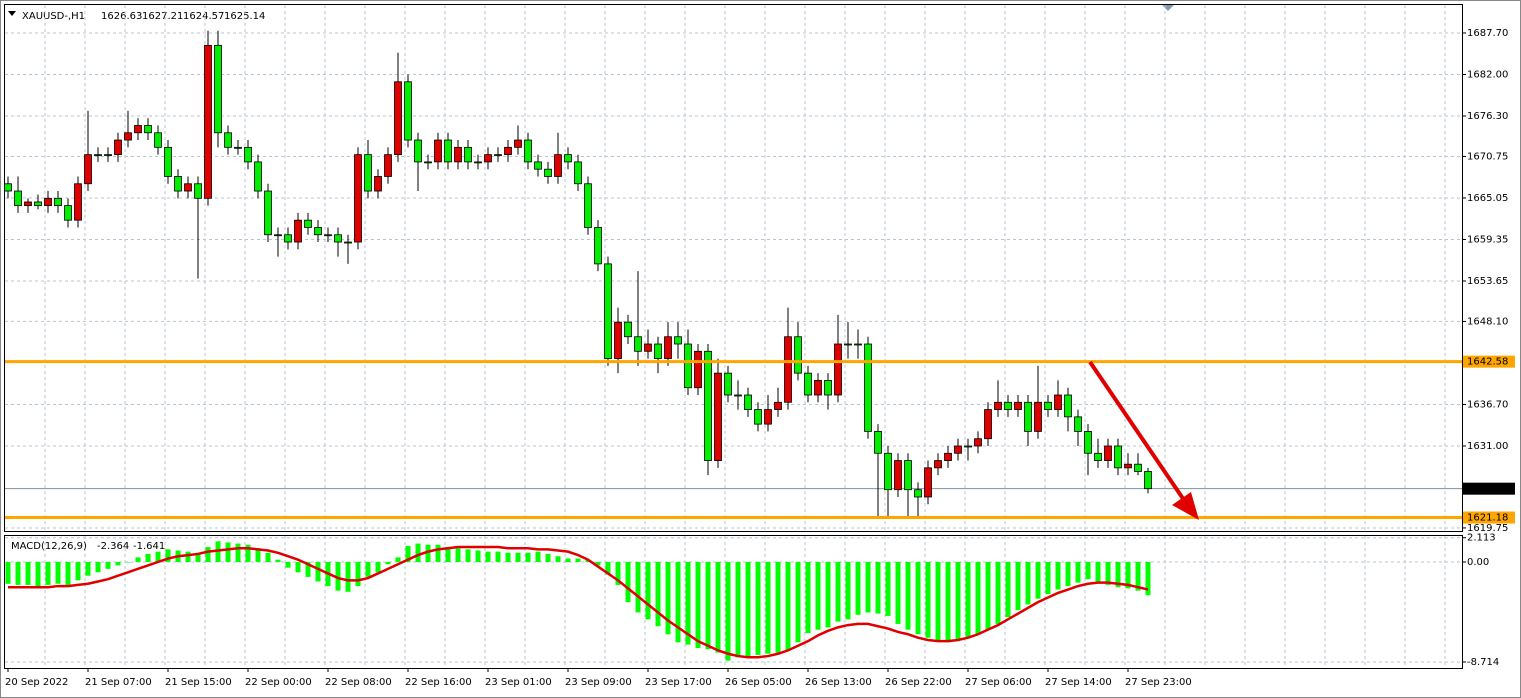 The width and height of the screenshot is (1521, 698). Describe the element at coordinates (121, 16) in the screenshot. I see `header-value: 1626.63` at that location.